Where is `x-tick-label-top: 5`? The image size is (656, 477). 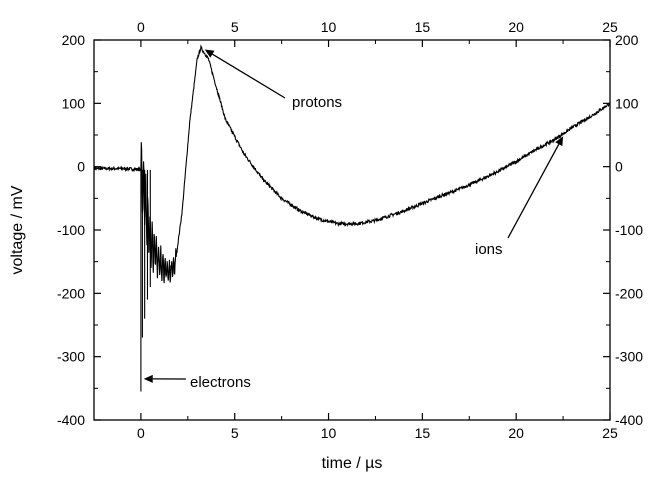
x-tick-label-top: 5 is located at coordinates (235, 27).